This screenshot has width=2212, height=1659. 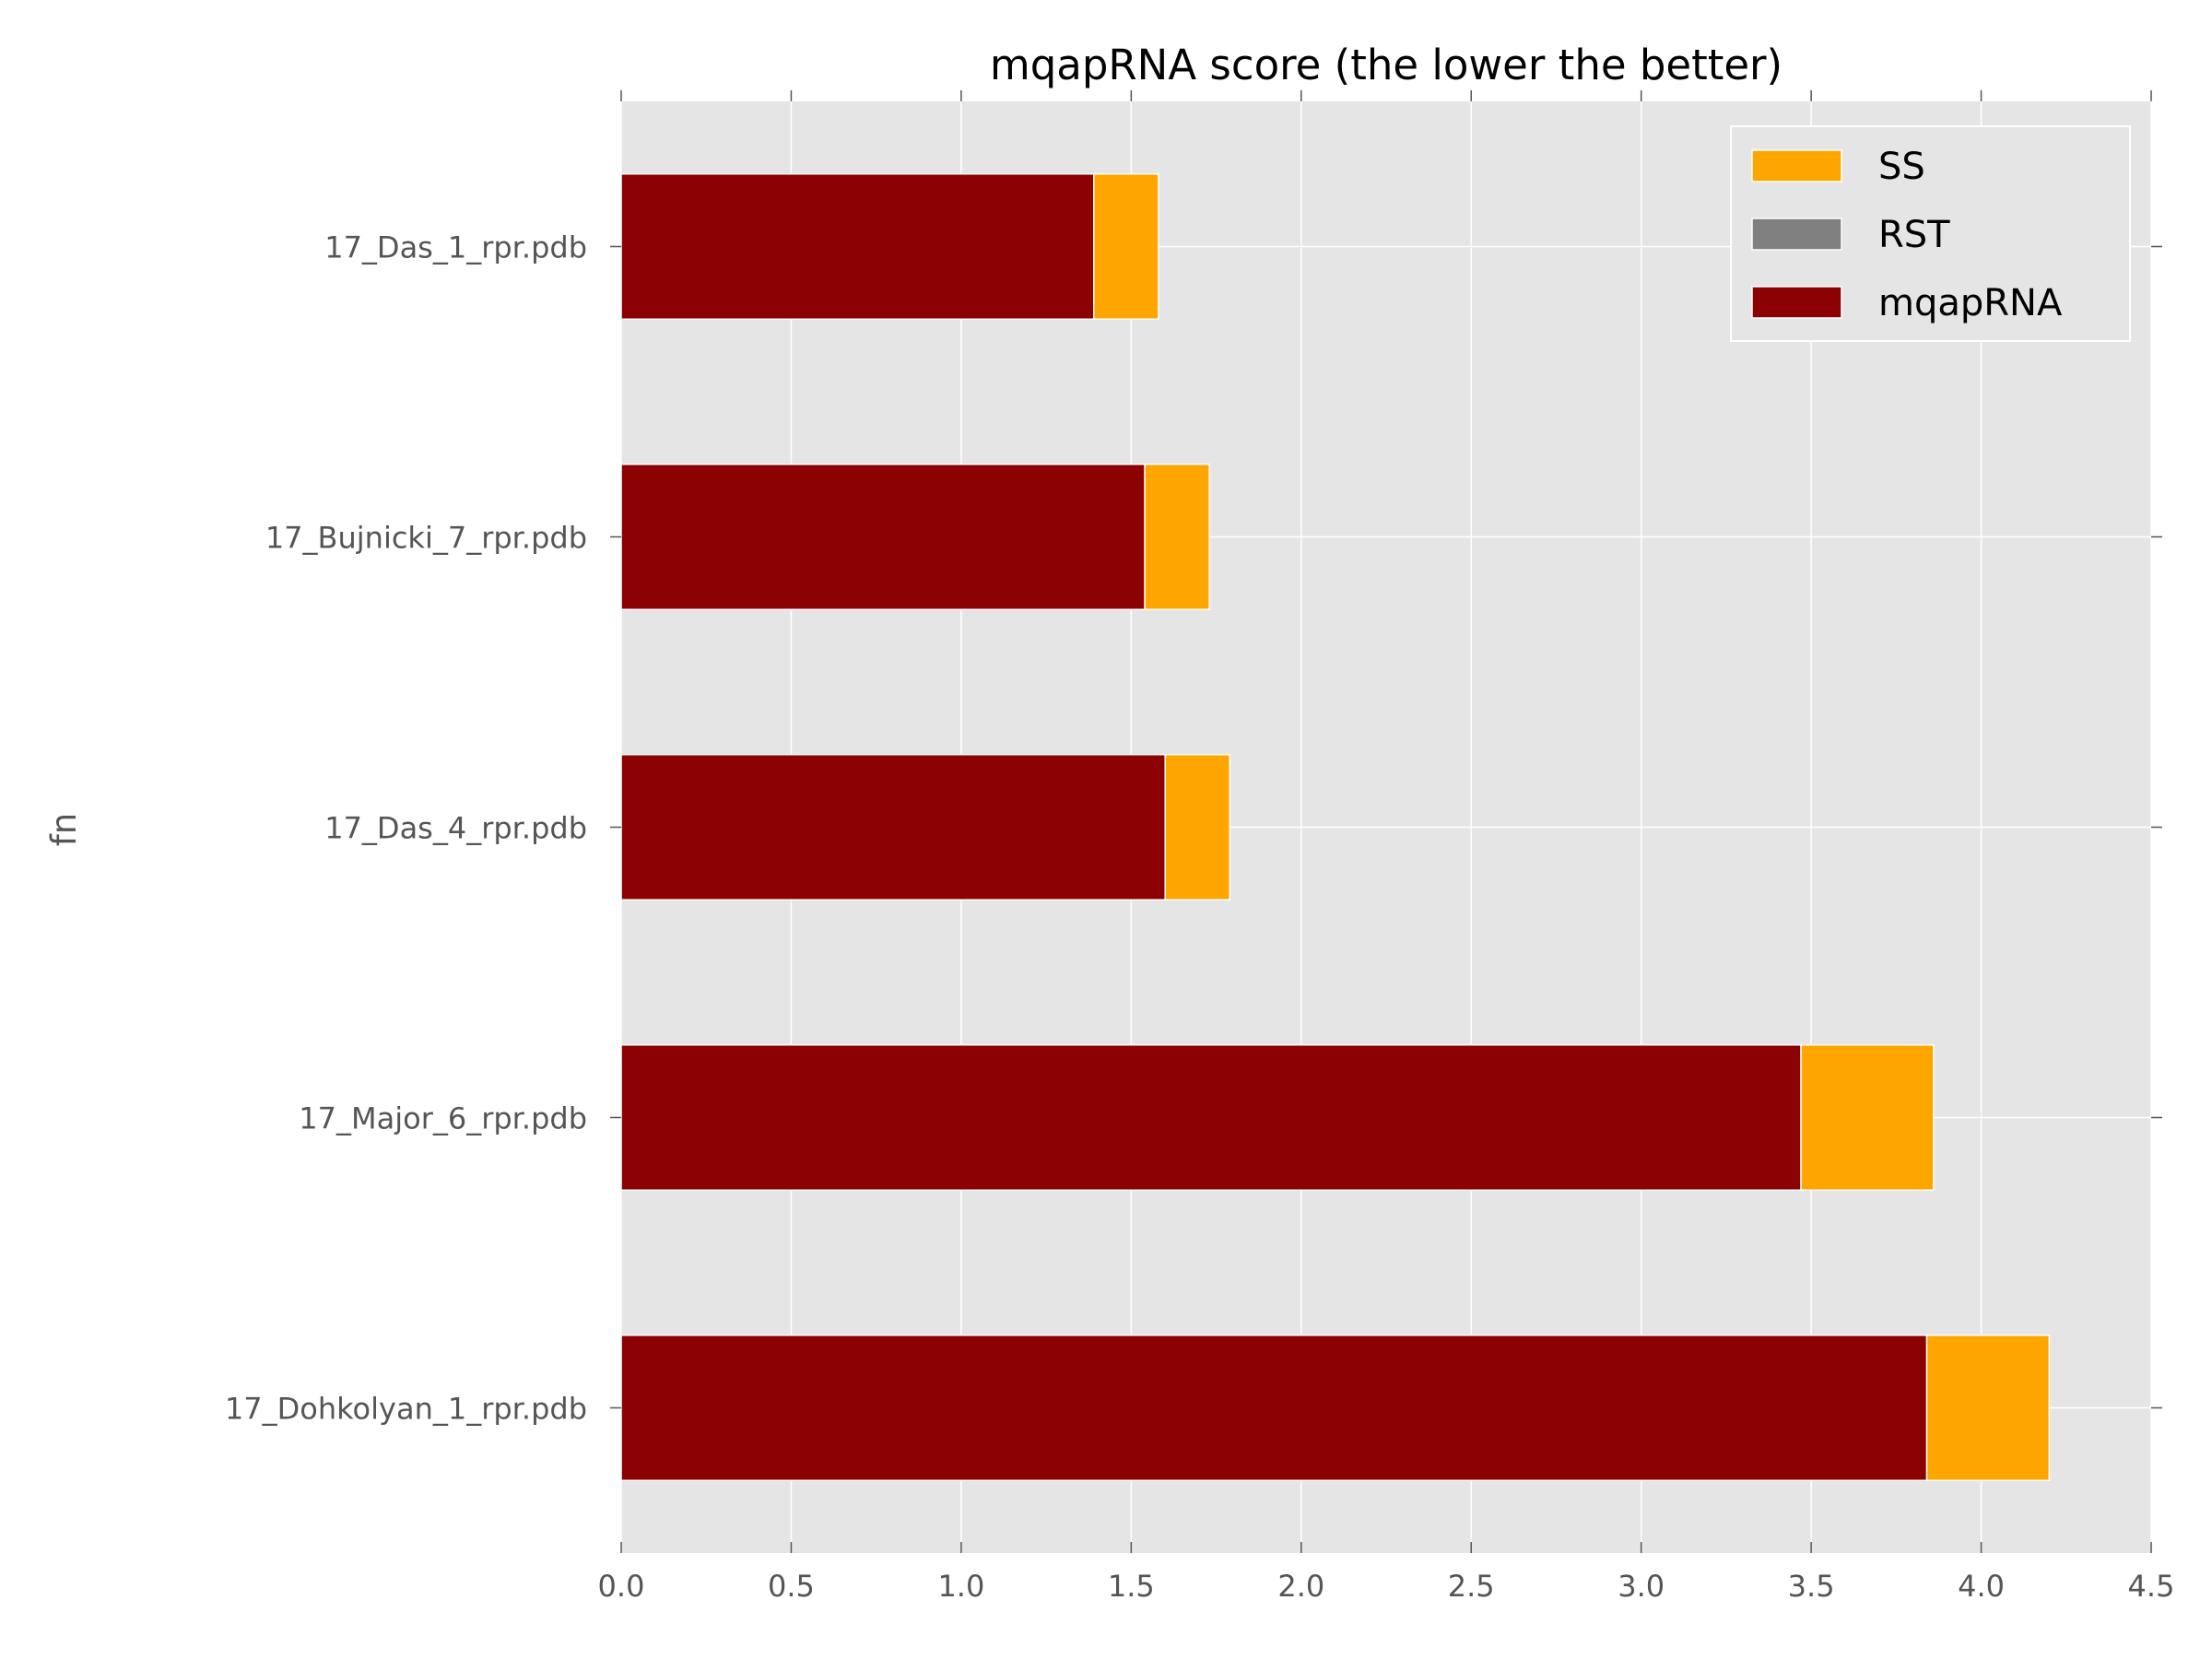 I want to click on legend: SS RST mqapRNA, so click(x=1930, y=233).